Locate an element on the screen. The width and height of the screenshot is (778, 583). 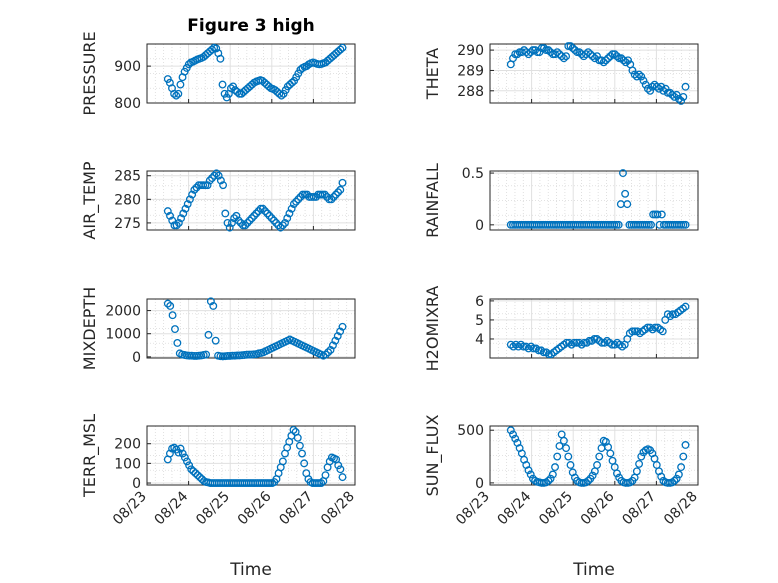
h2omixra-axes-border is located at coordinates (594, 328).